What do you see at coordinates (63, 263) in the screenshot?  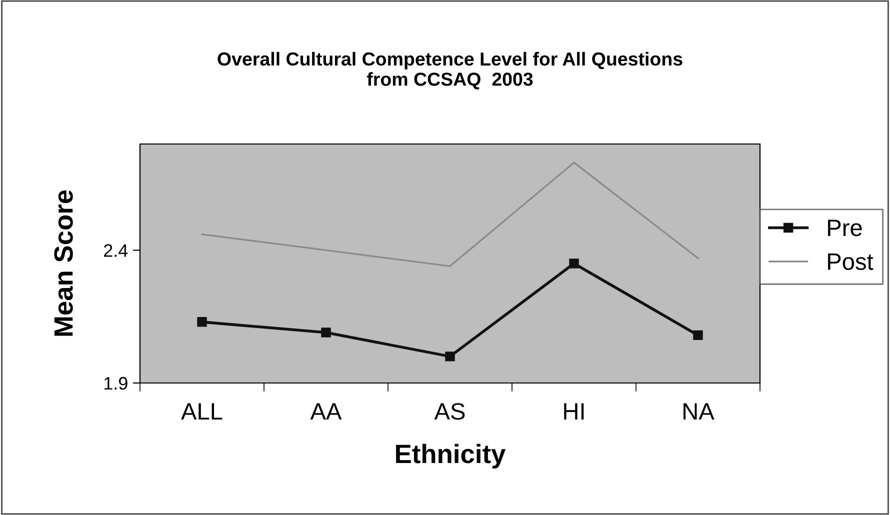 I see `y-axis-title: Mean Score` at bounding box center [63, 263].